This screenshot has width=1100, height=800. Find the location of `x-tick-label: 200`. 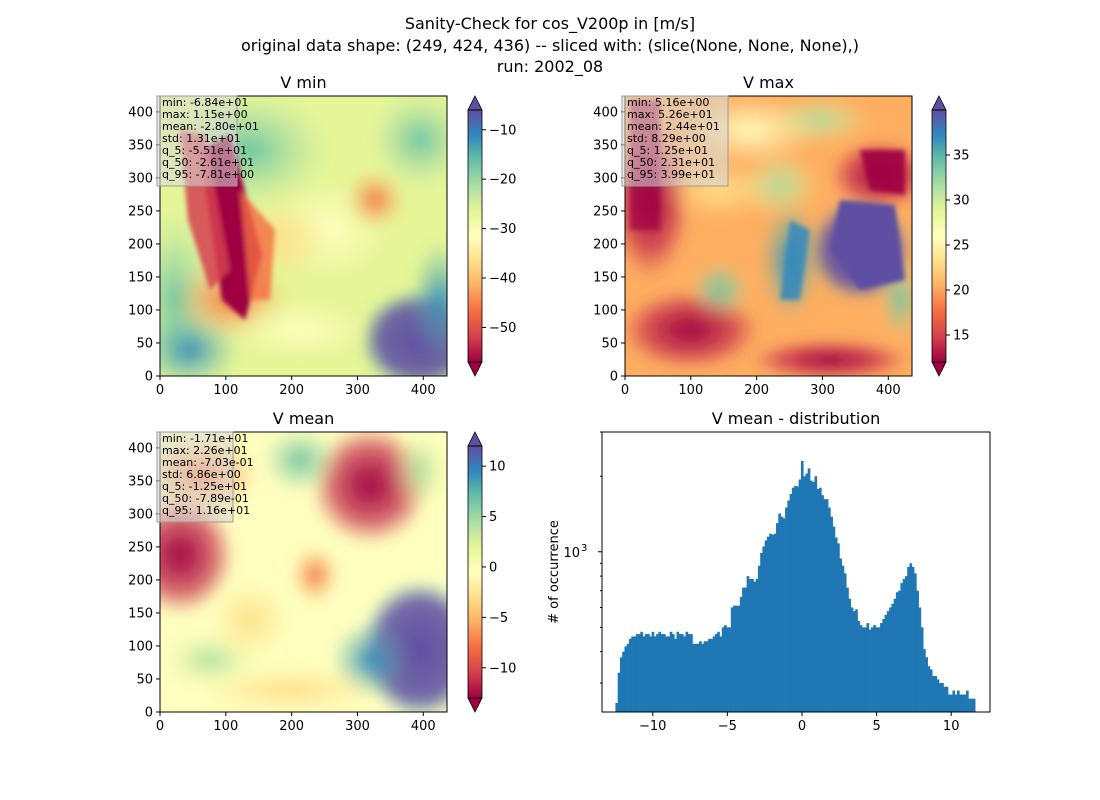

x-tick-label: 200 is located at coordinates (291, 390).